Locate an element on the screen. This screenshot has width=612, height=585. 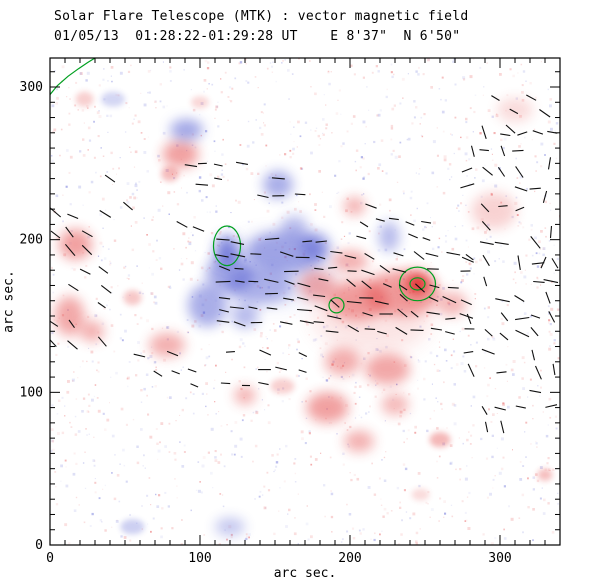
y-tick-label: 100 is located at coordinates (31, 392).